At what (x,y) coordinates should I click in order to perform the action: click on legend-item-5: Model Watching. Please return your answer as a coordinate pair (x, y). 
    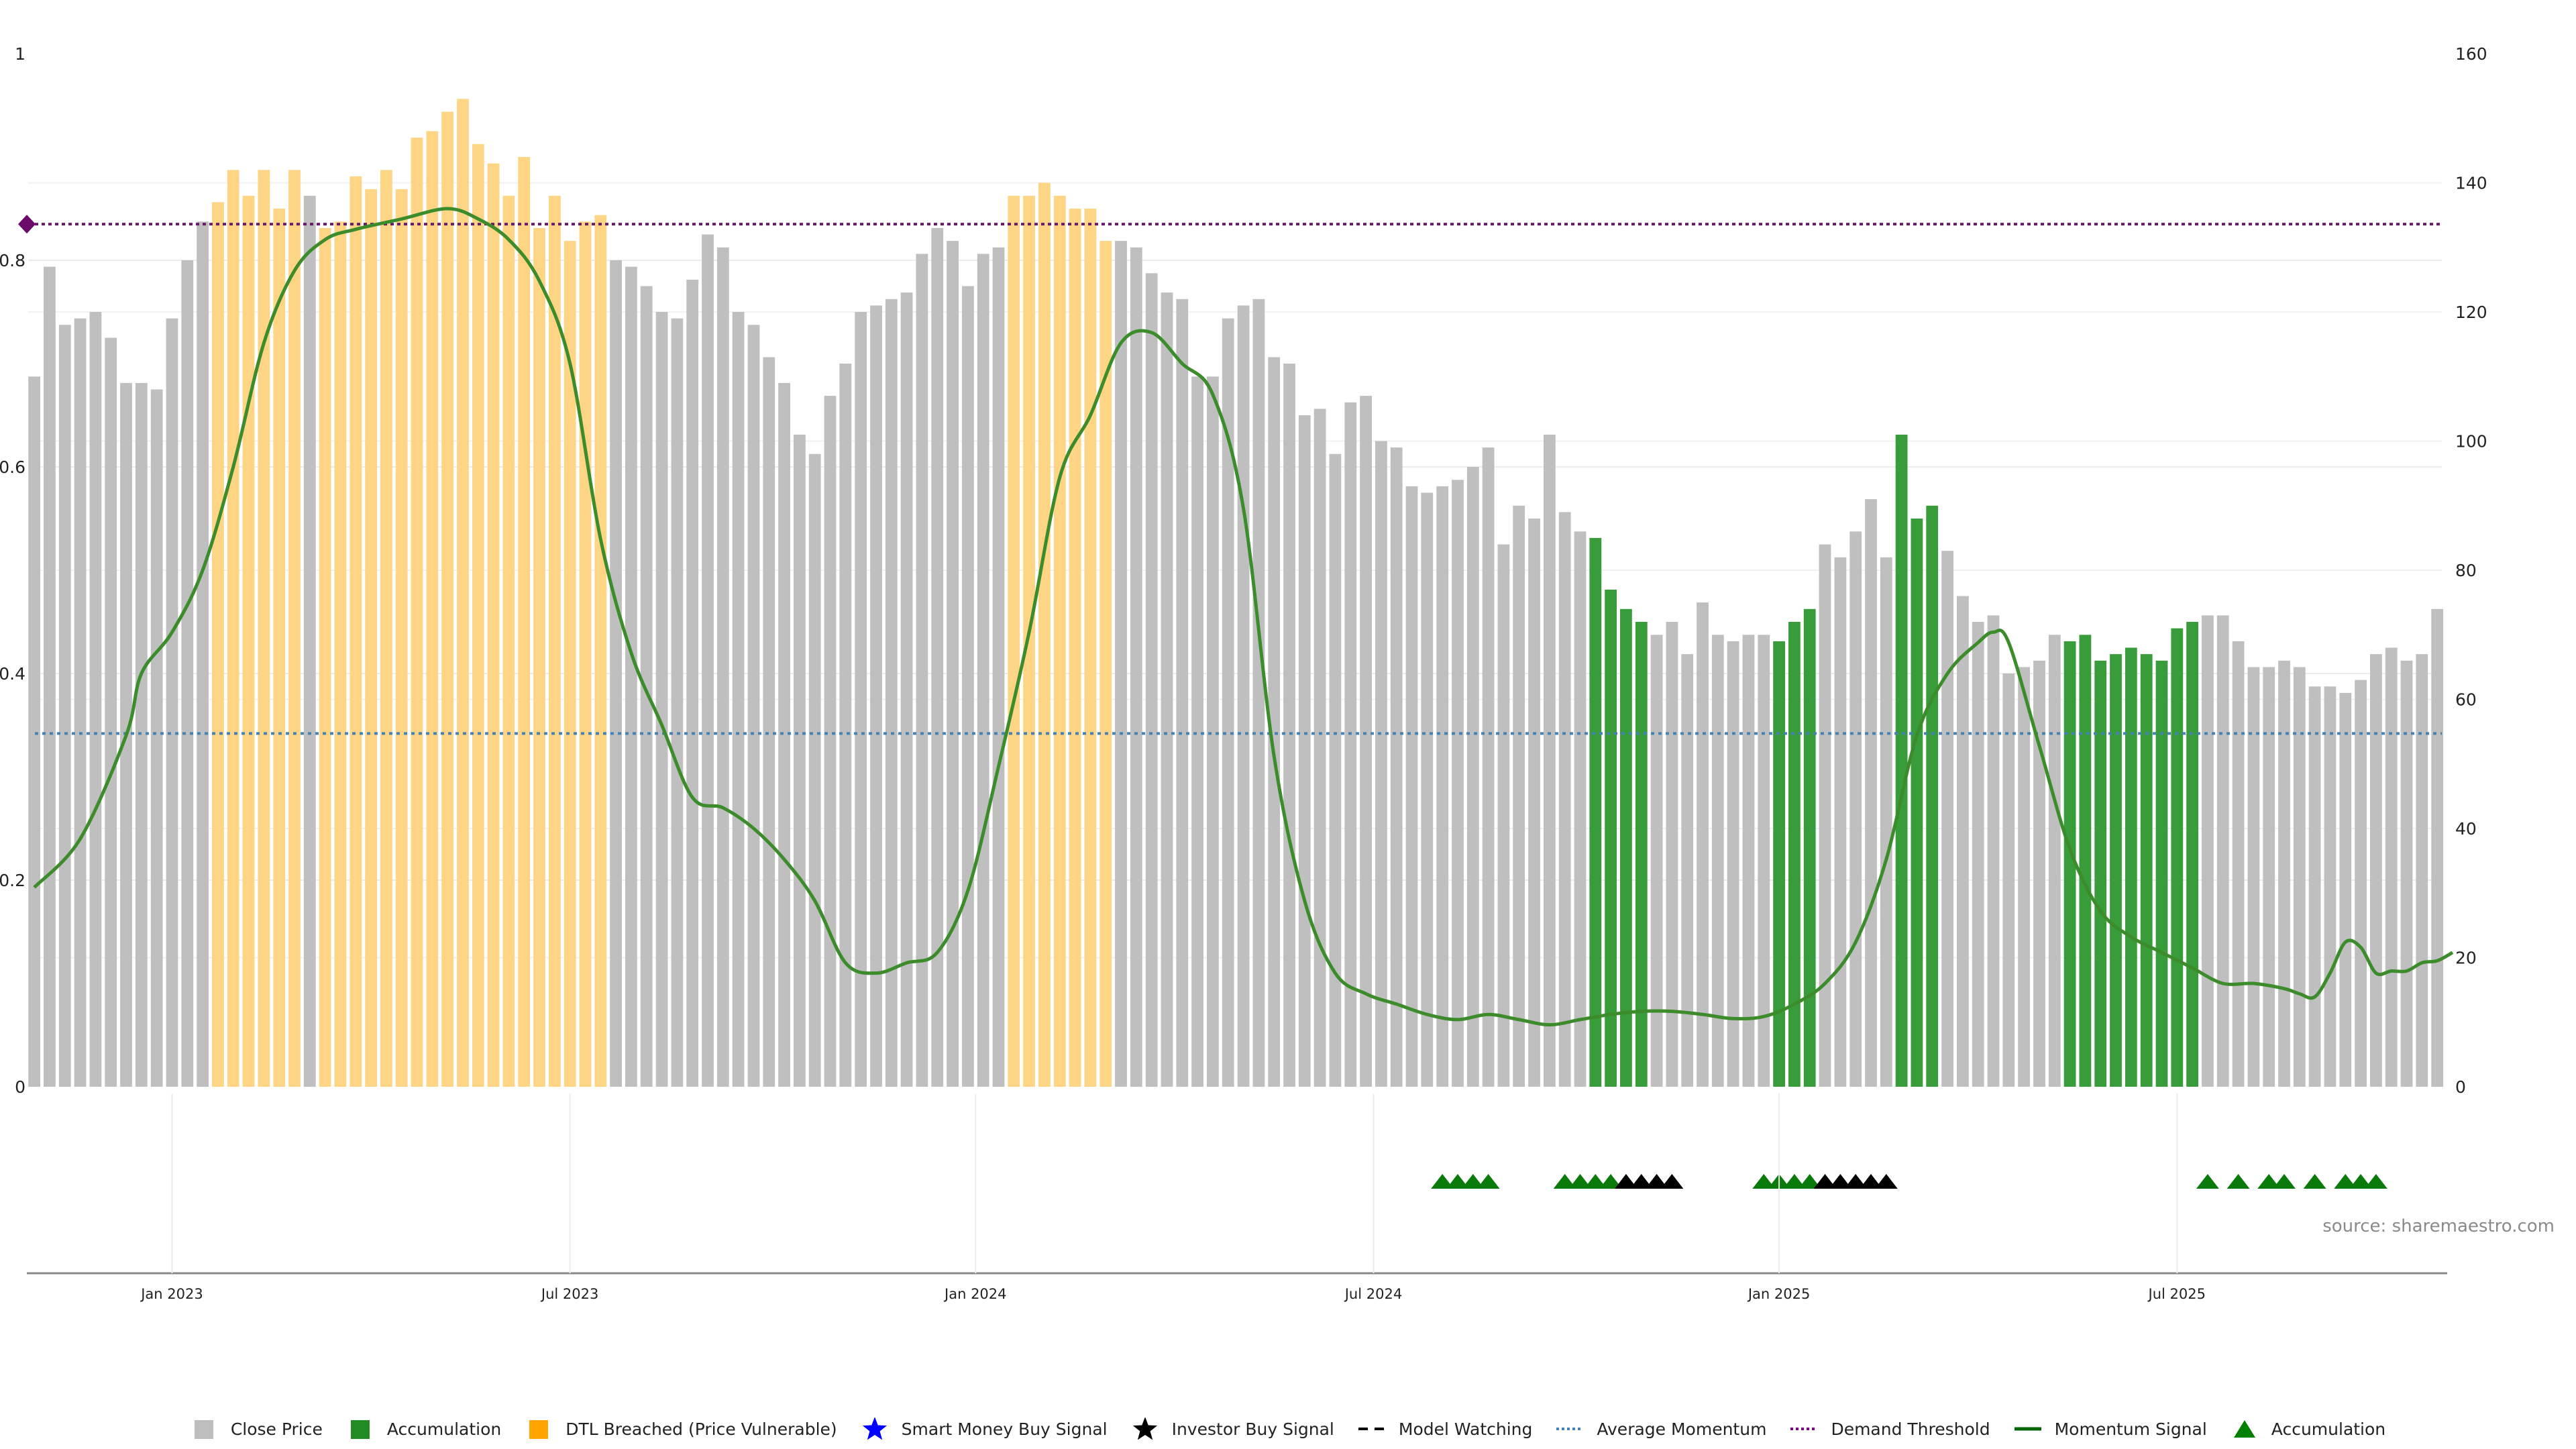
    Looking at the image, I should click on (1445, 1428).